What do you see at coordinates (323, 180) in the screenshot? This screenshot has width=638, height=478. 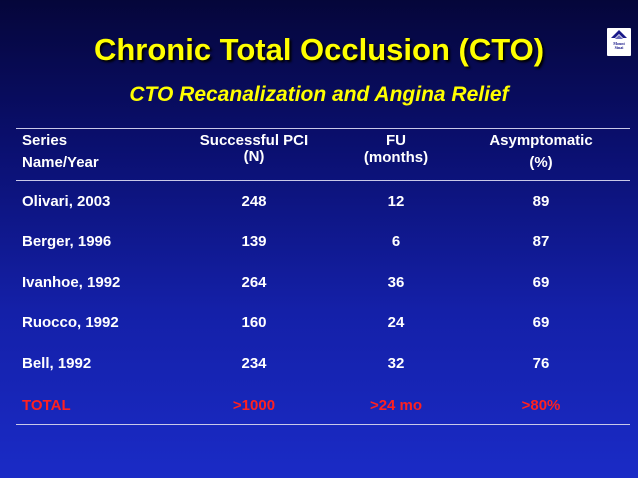 I see `table-header-rule` at bounding box center [323, 180].